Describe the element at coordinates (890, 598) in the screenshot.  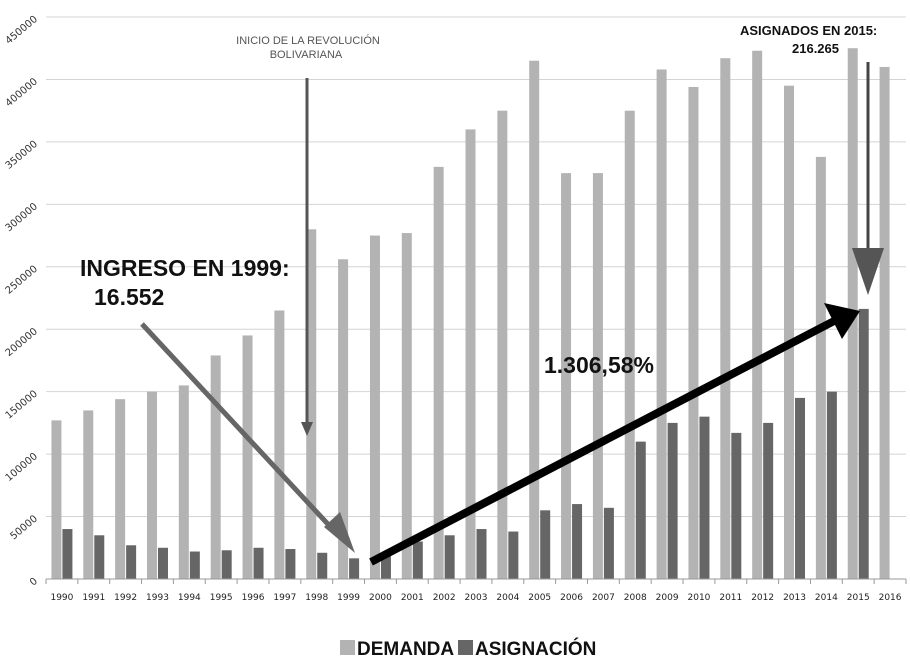
I see `x-tick-label: 2016` at that location.